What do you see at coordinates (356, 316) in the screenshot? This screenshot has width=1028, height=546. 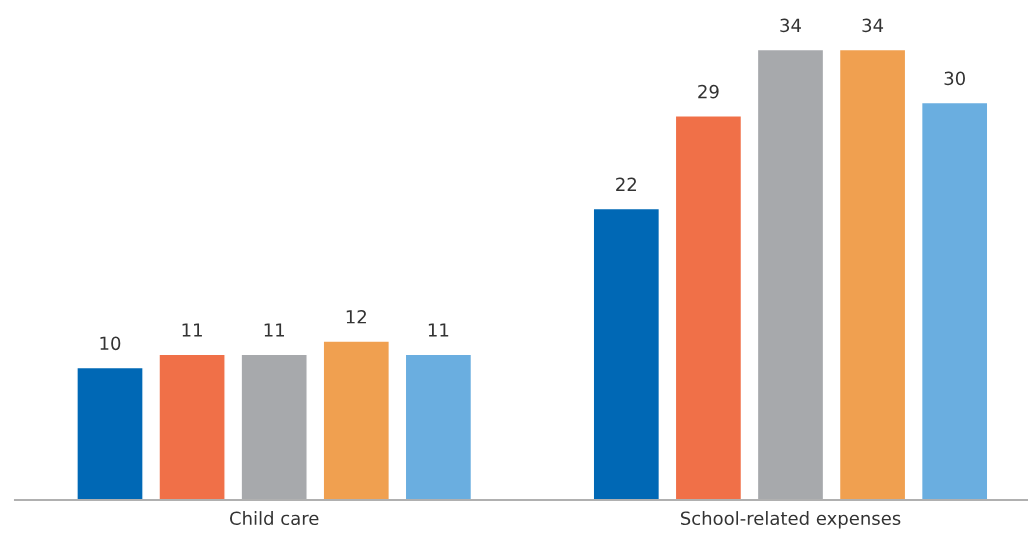 I see `data-label: 12` at bounding box center [356, 316].